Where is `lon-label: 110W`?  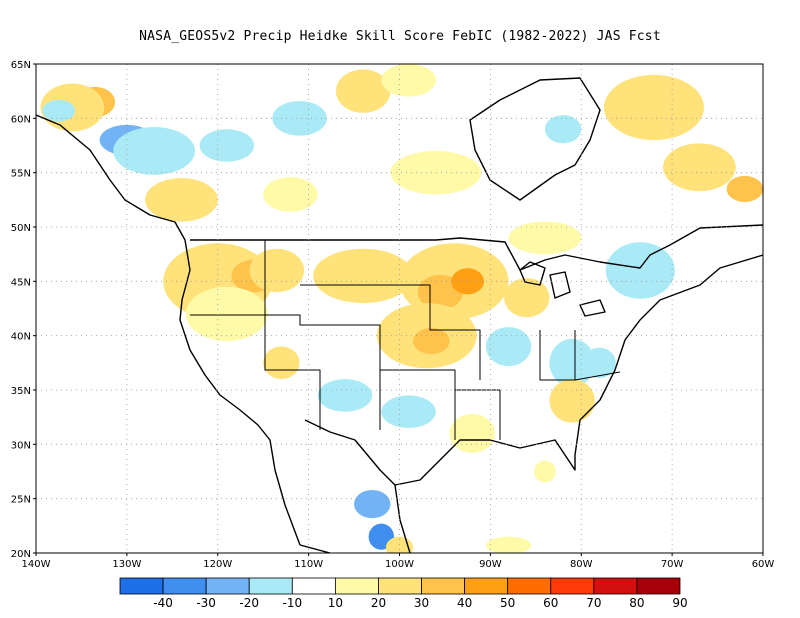 lon-label: 110W is located at coordinates (308, 564).